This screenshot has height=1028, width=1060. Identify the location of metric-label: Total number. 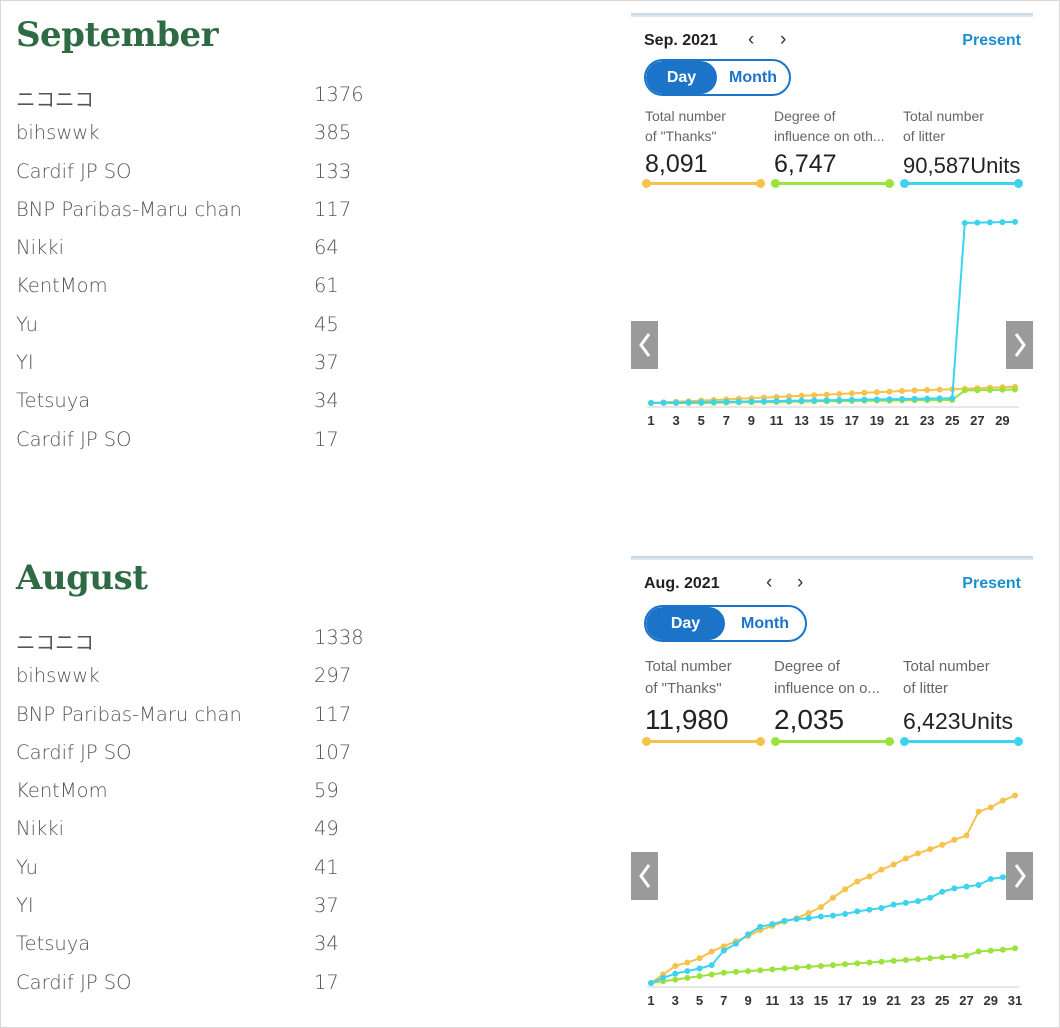
(943, 116).